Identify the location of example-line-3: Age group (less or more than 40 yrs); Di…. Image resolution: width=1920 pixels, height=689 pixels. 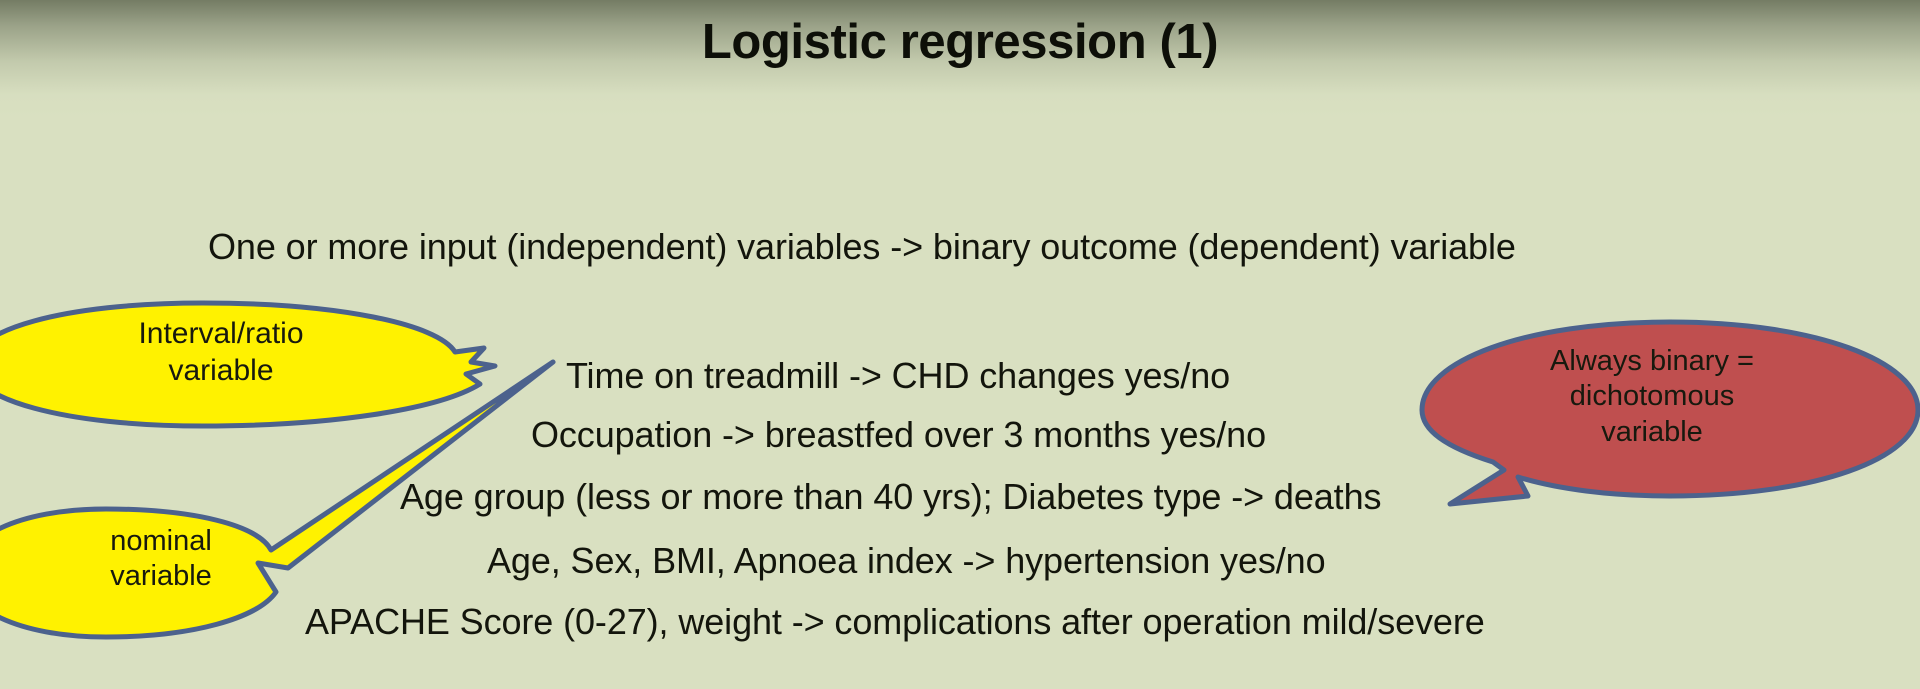
(891, 496).